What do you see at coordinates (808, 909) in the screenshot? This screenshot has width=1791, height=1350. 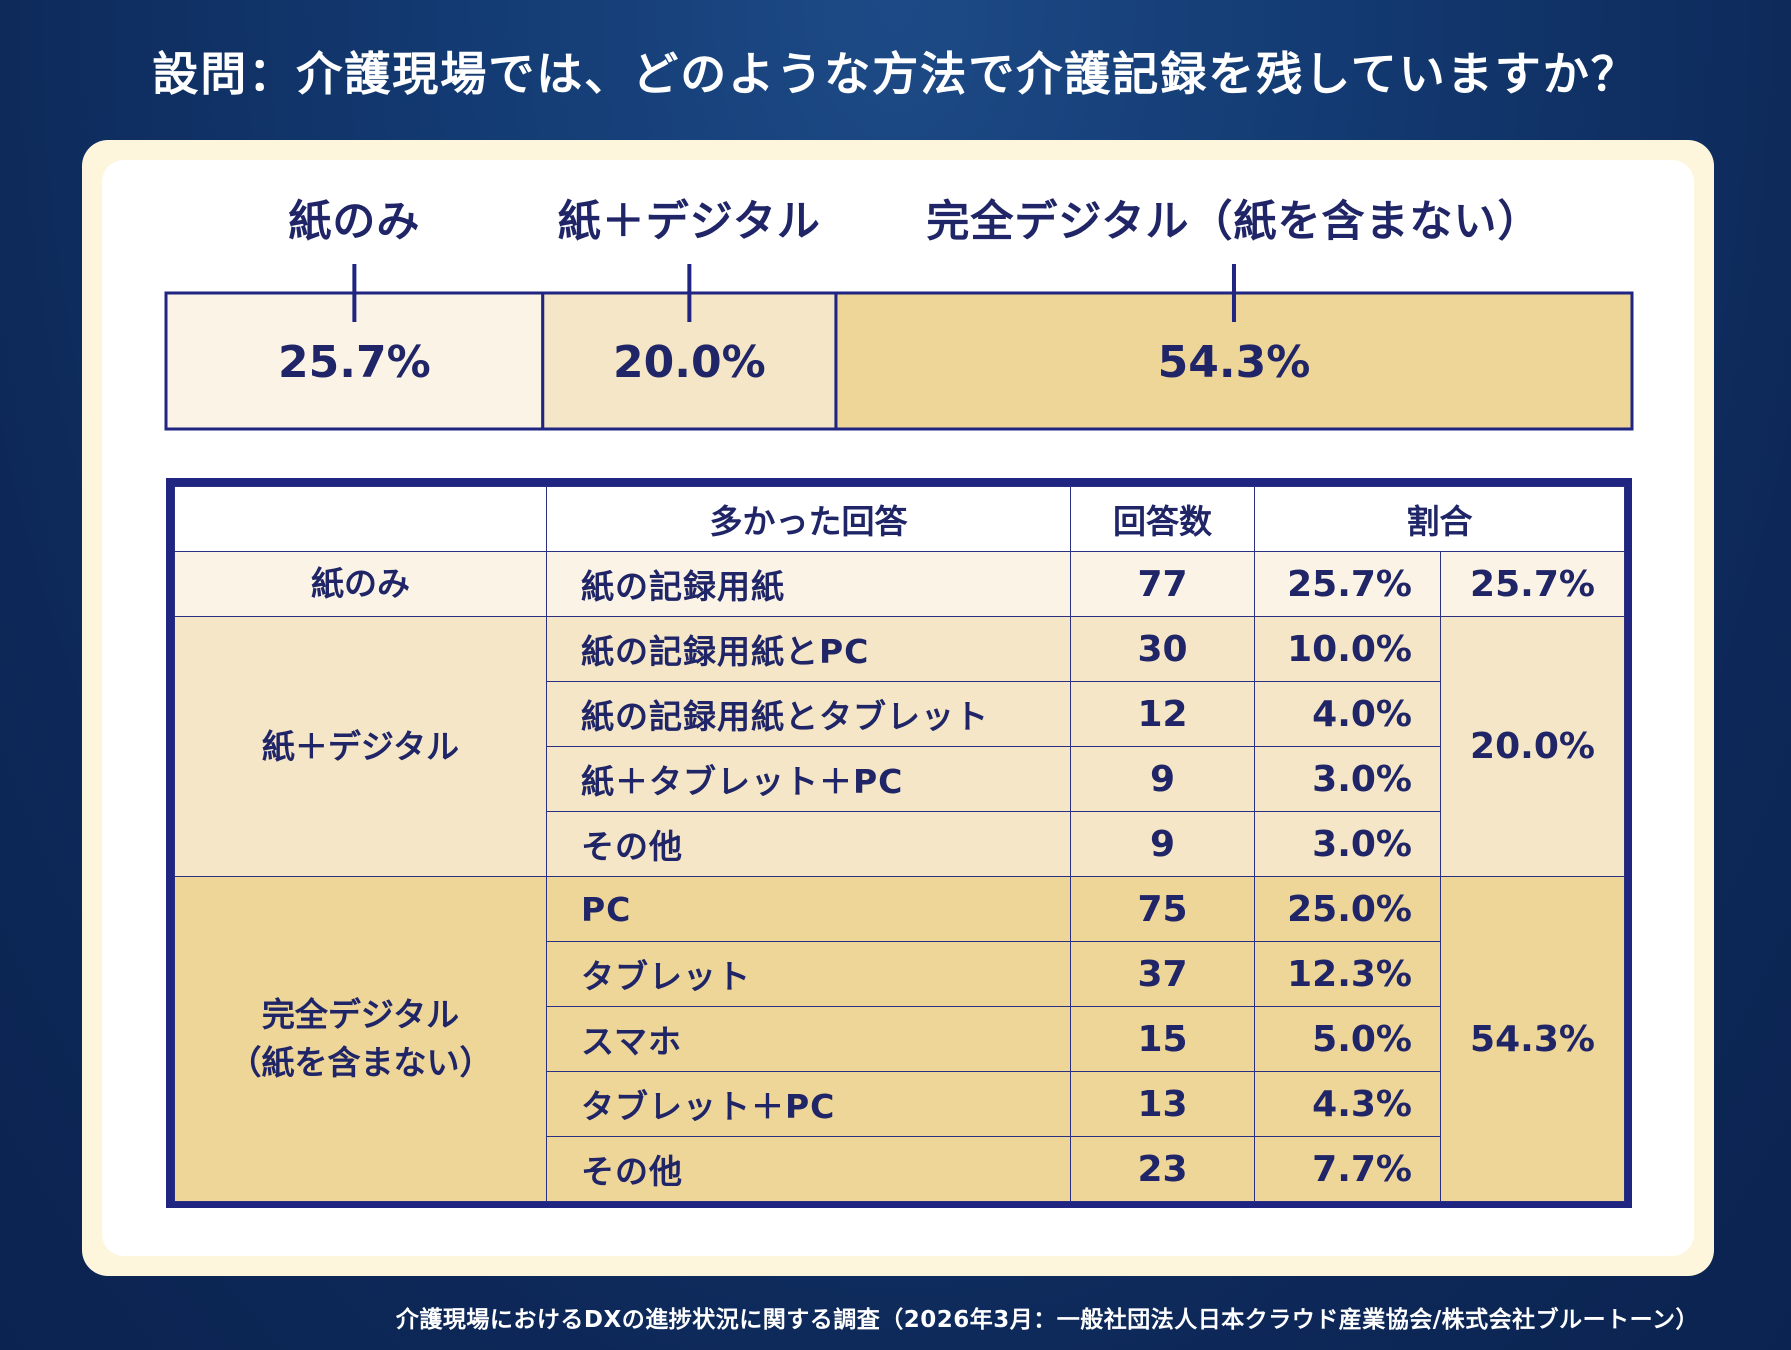 I see `answer-cell: PC` at bounding box center [808, 909].